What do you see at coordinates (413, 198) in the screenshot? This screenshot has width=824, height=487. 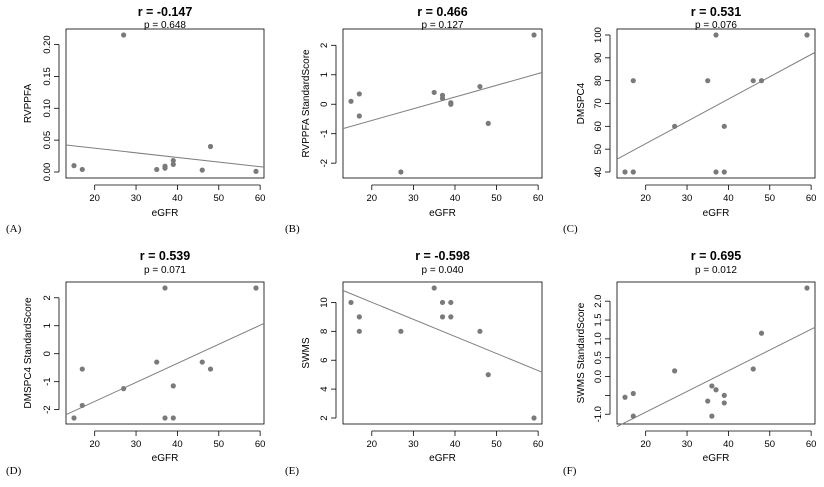 I see `panel-b-x-tick-label: 30` at bounding box center [413, 198].